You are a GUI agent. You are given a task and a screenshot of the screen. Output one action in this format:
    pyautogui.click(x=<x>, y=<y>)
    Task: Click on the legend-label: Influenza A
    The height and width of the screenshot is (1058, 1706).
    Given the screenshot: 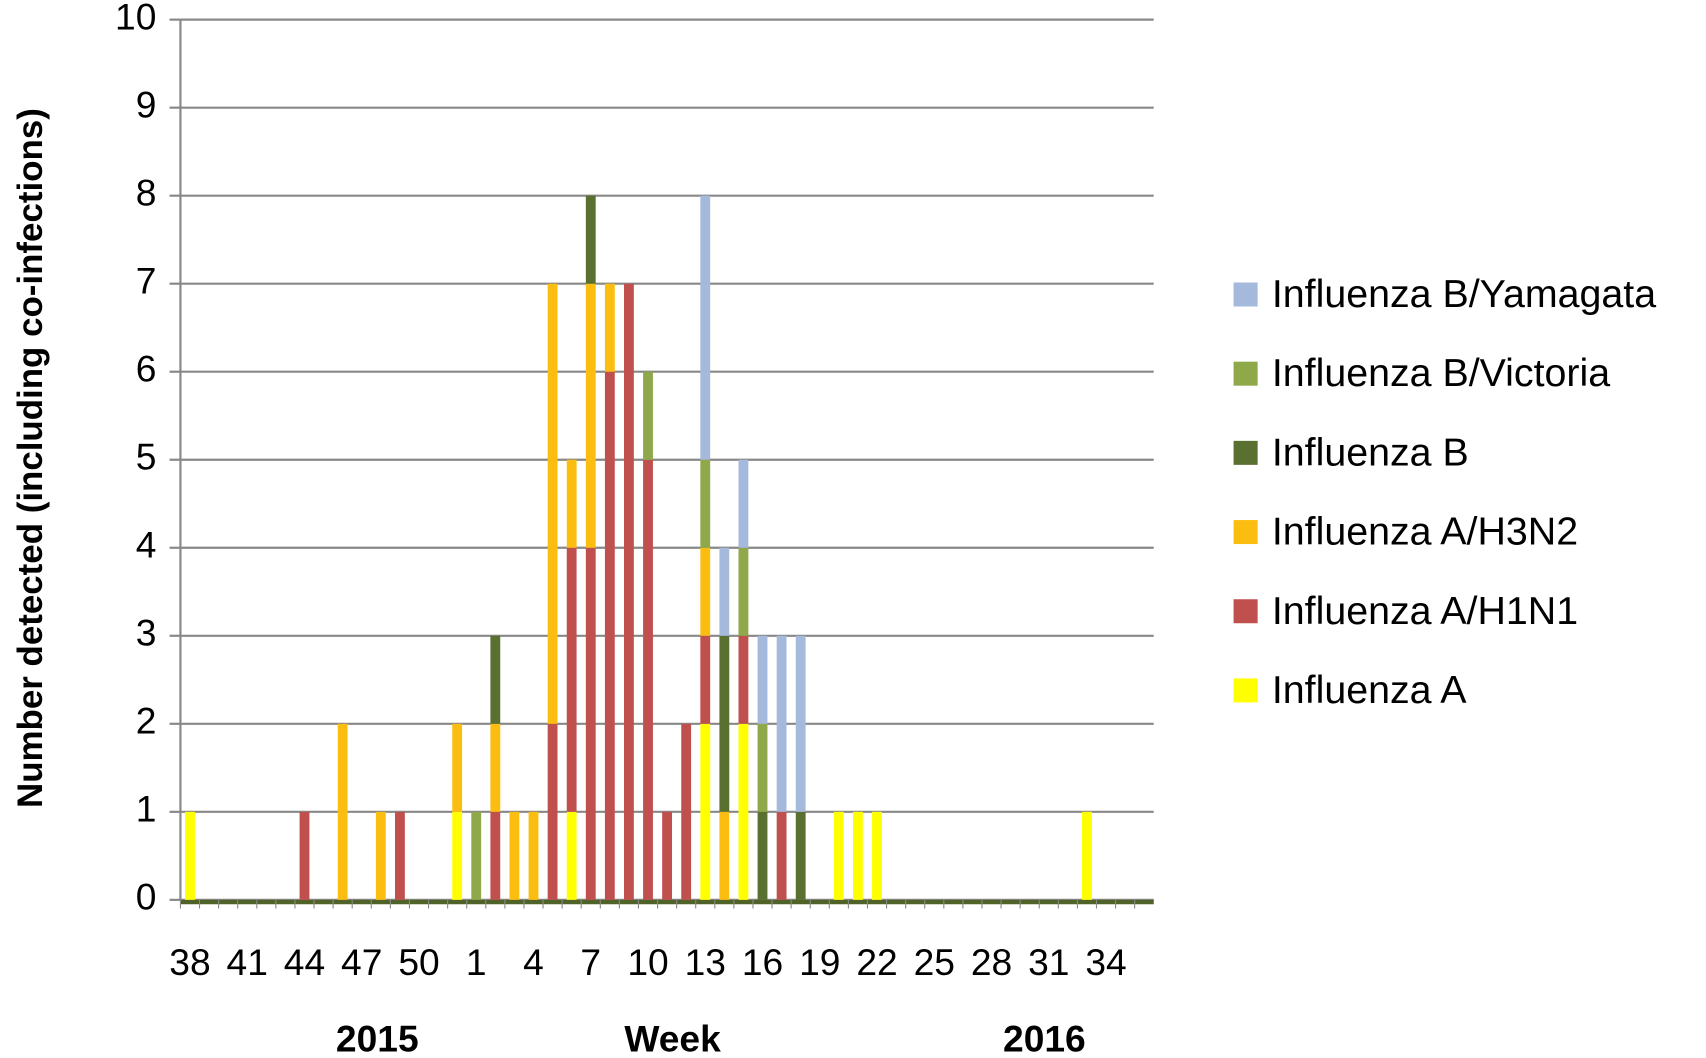 What is the action you would take?
    pyautogui.click(x=1369, y=690)
    